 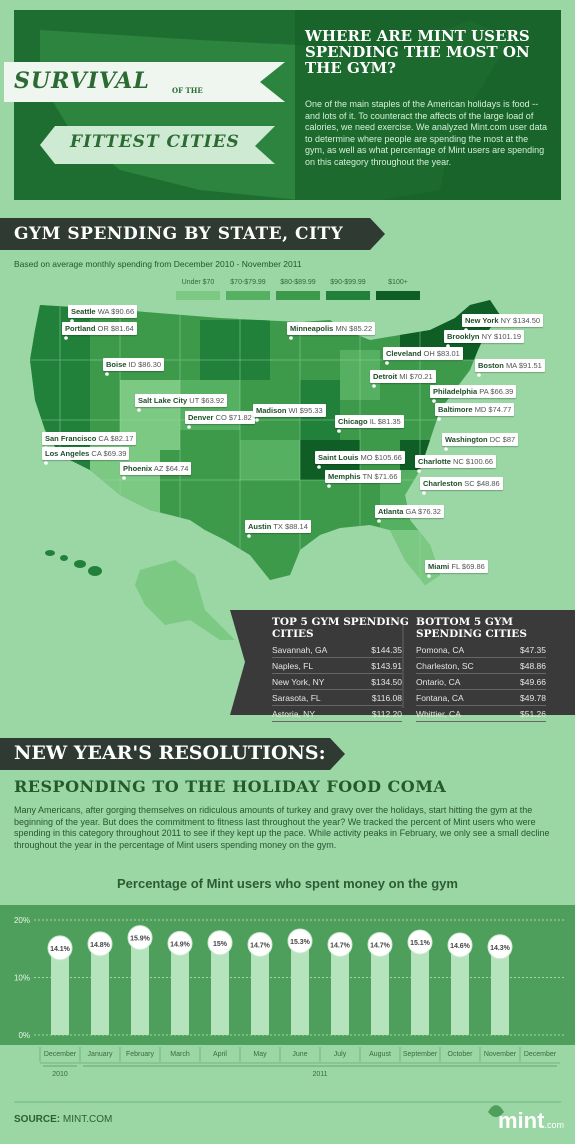 I want to click on x-tick-label: April, so click(x=220, y=1054).